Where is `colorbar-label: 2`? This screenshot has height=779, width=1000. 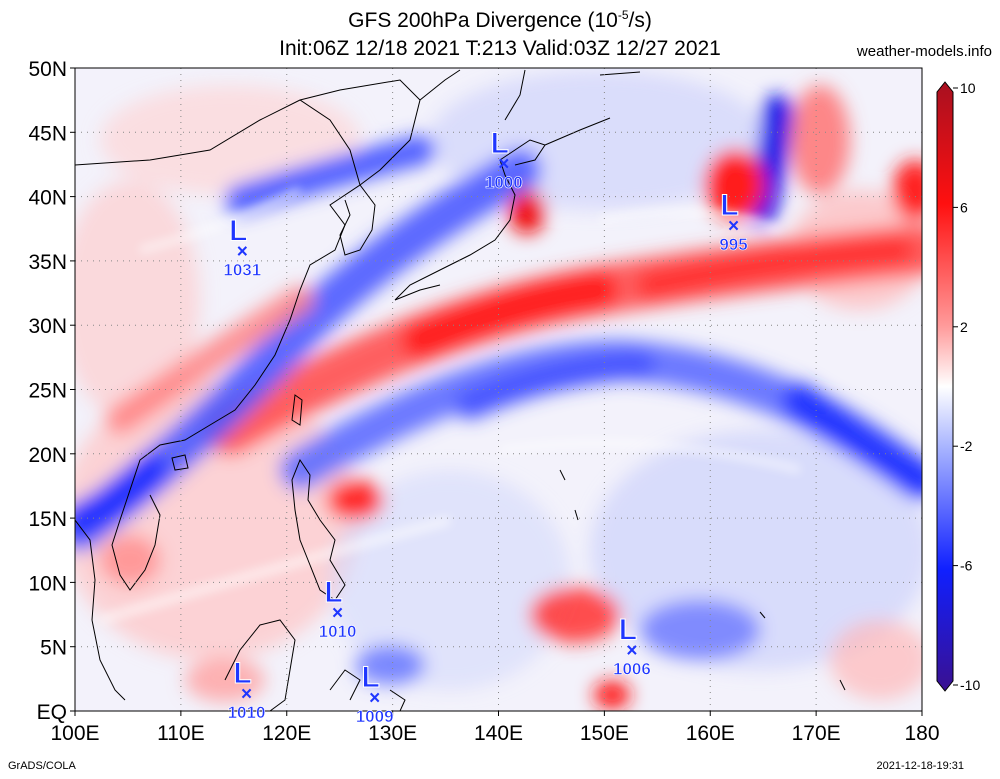
colorbar-label: 2 is located at coordinates (964, 327).